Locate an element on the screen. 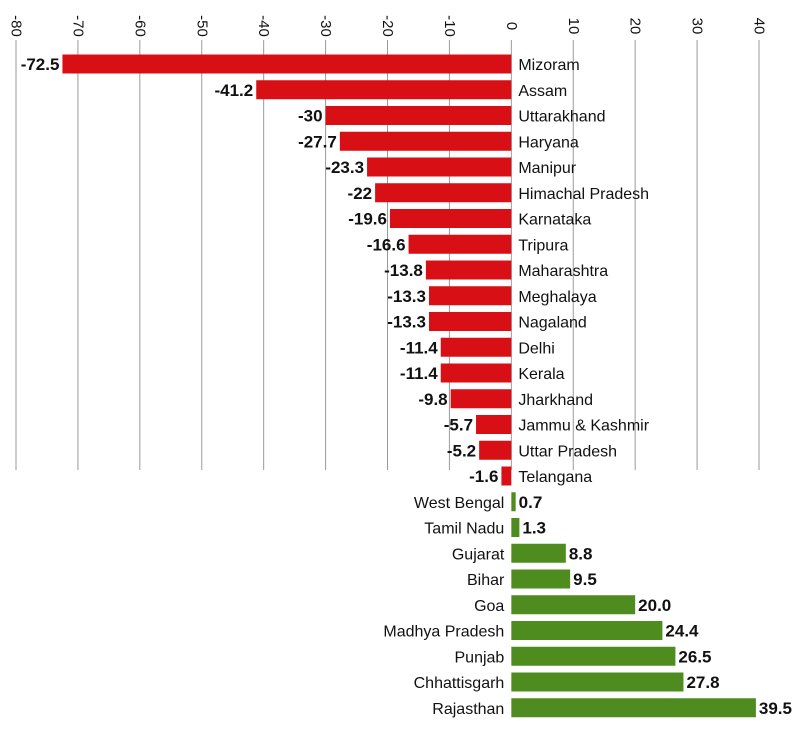 The width and height of the screenshot is (800, 750). category-label: Manipur is located at coordinates (547, 168).